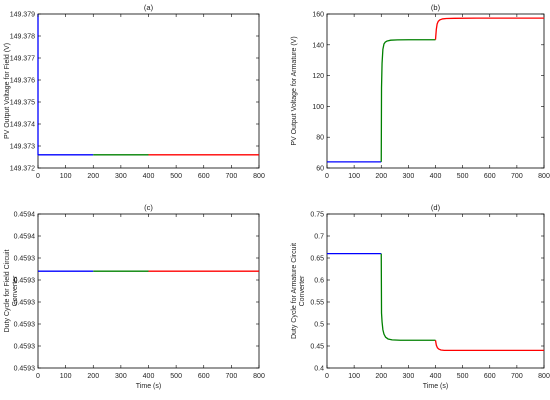 This screenshot has width=550, height=400. I want to click on x-tick-label-d: 100, so click(354, 376).